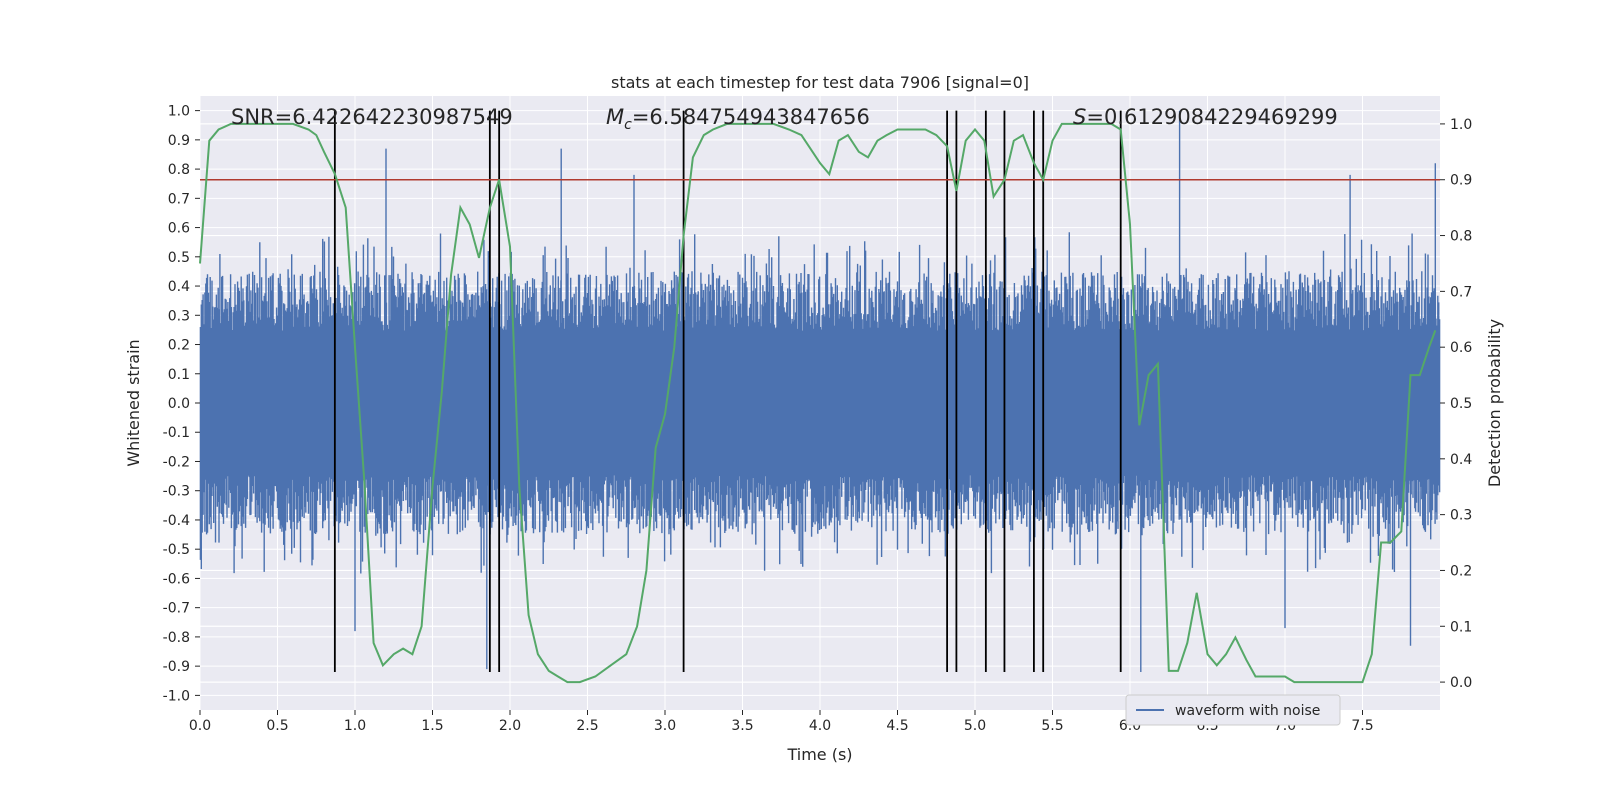  I want to click on x-tick-label: 3.0, so click(665, 726).